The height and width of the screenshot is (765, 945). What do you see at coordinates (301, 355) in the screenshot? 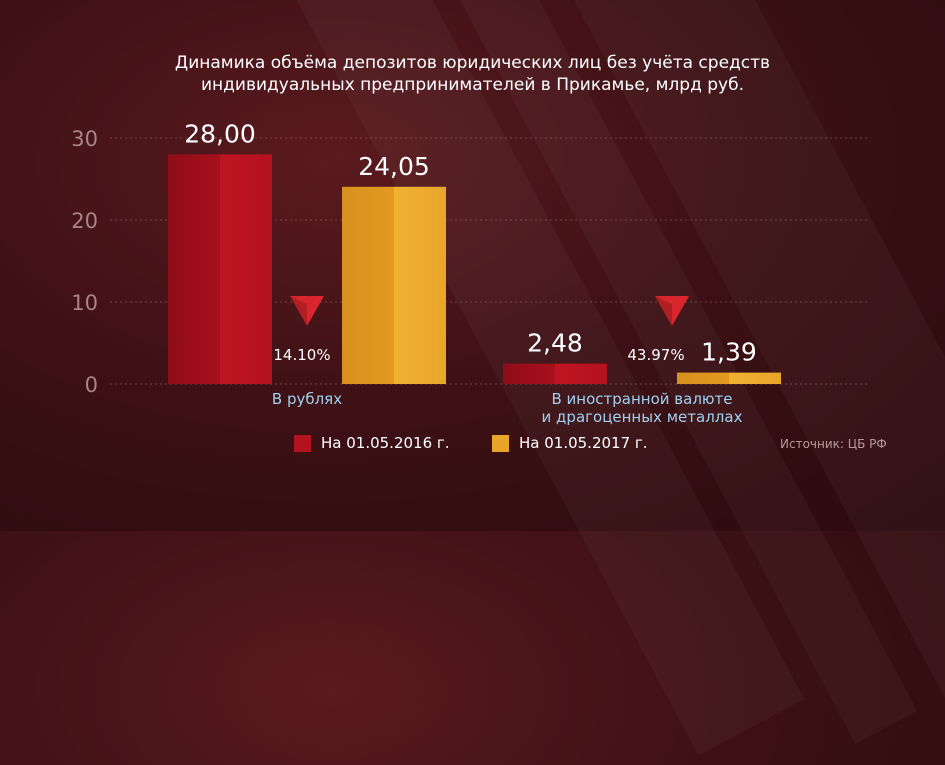
I see `change-percent-label-1: 14.10%` at bounding box center [301, 355].